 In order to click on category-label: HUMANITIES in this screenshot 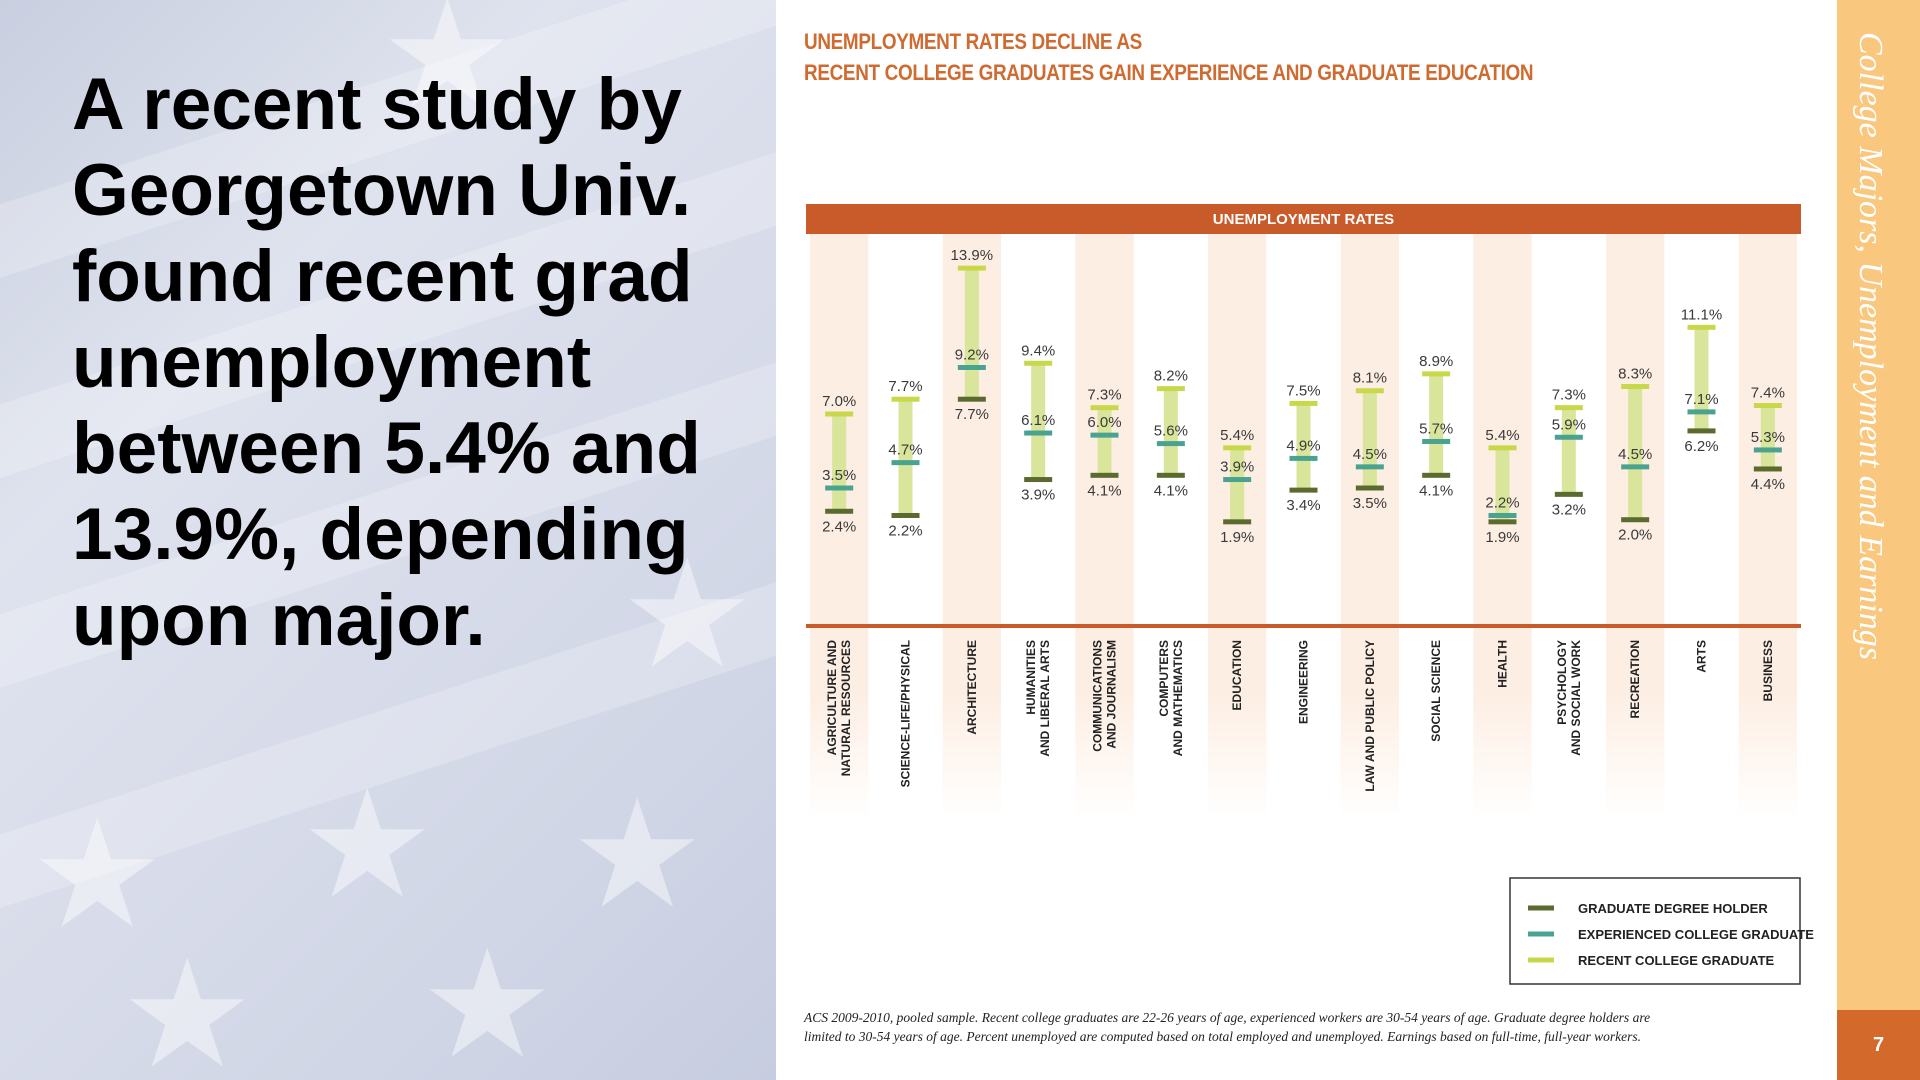, I will do `click(1031, 677)`.